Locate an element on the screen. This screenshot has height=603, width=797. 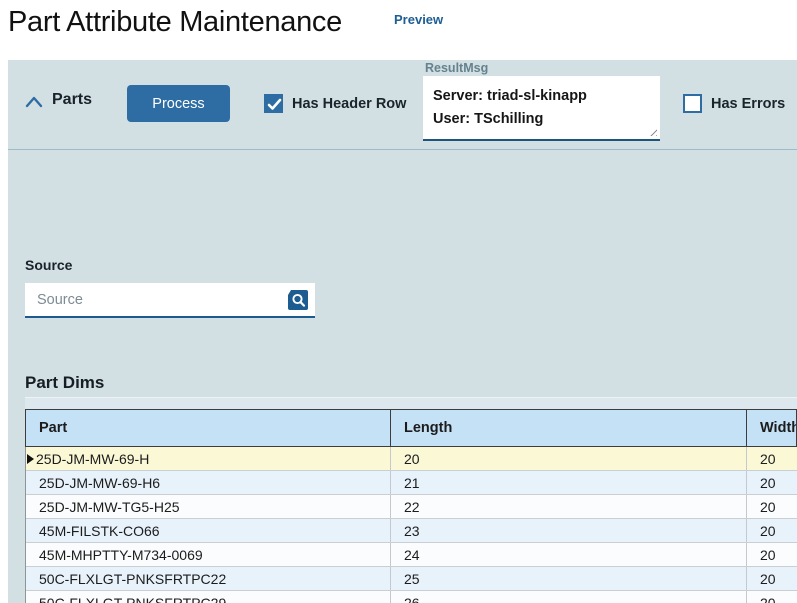
search-icon is located at coordinates (298, 300).